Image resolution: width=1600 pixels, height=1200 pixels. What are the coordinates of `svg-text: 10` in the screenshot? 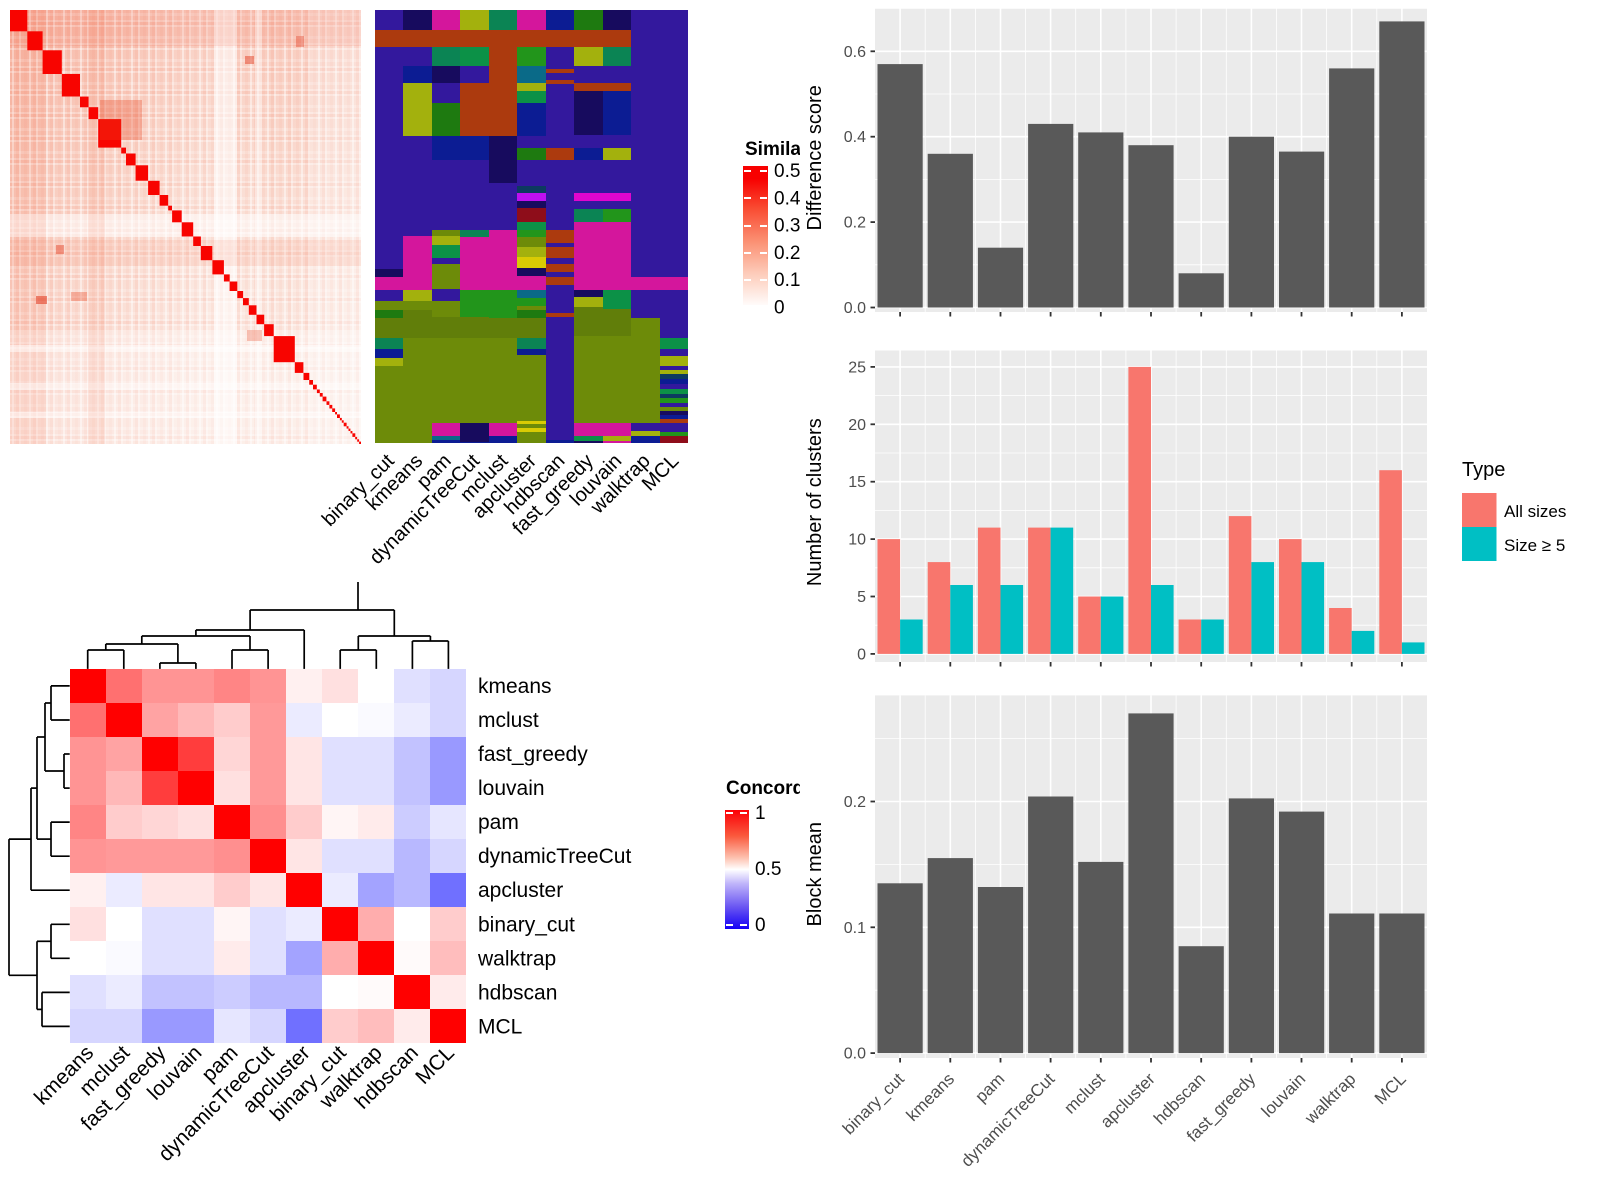 It's located at (857, 540).